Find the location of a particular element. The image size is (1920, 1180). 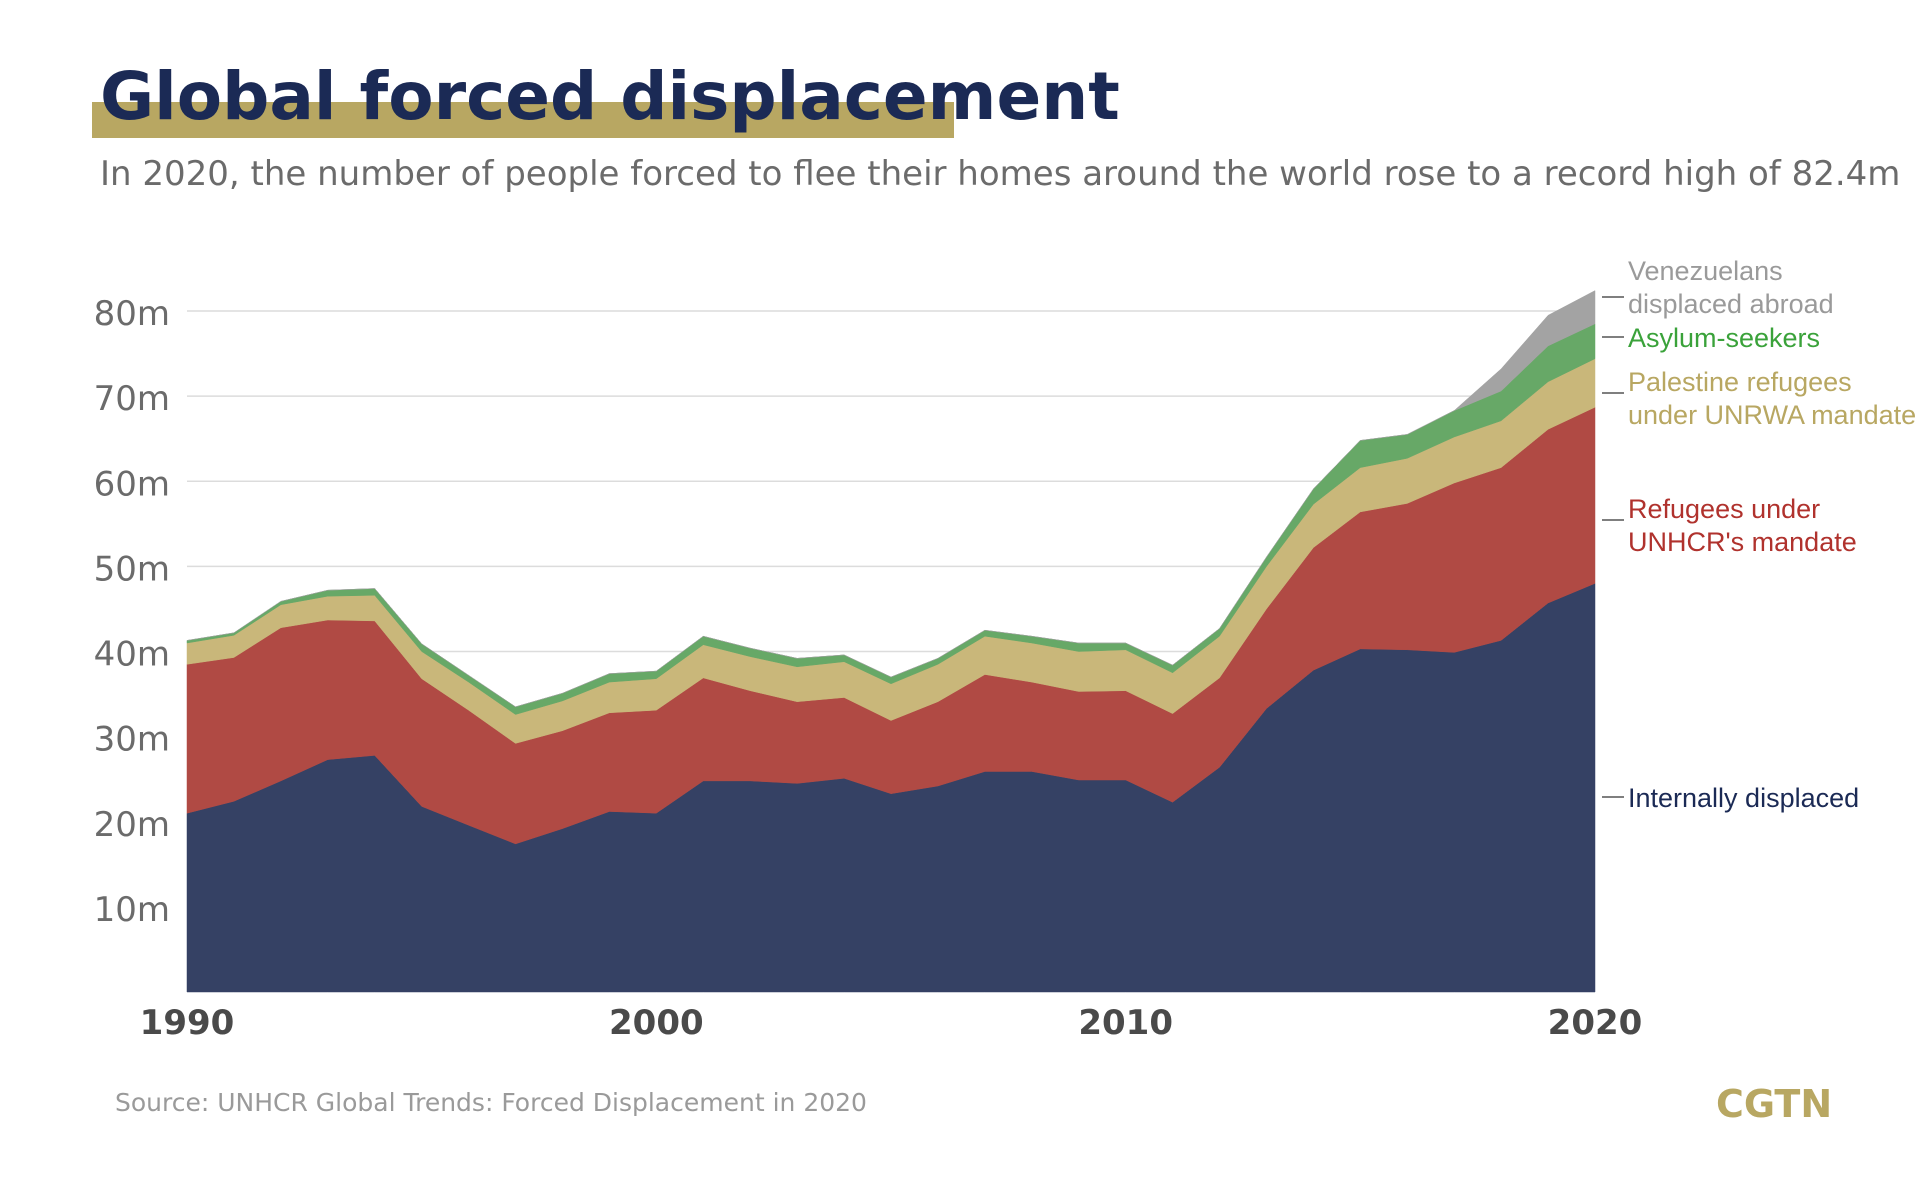

series-label-text: Palestine refugees is located at coordinates (1740, 382).